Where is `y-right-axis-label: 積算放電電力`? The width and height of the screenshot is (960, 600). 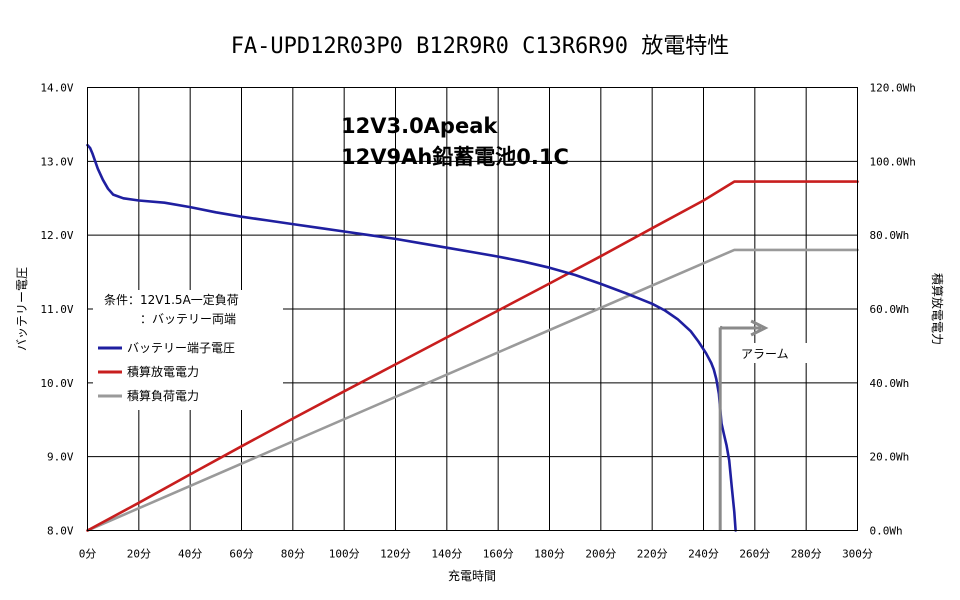 y-right-axis-label: 積算放電電力 is located at coordinates (937, 309).